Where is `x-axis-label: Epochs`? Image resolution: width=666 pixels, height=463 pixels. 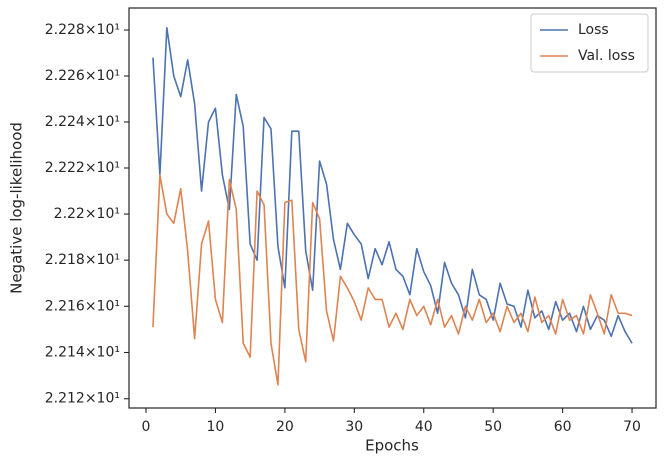
x-axis-label: Epochs is located at coordinates (392, 446).